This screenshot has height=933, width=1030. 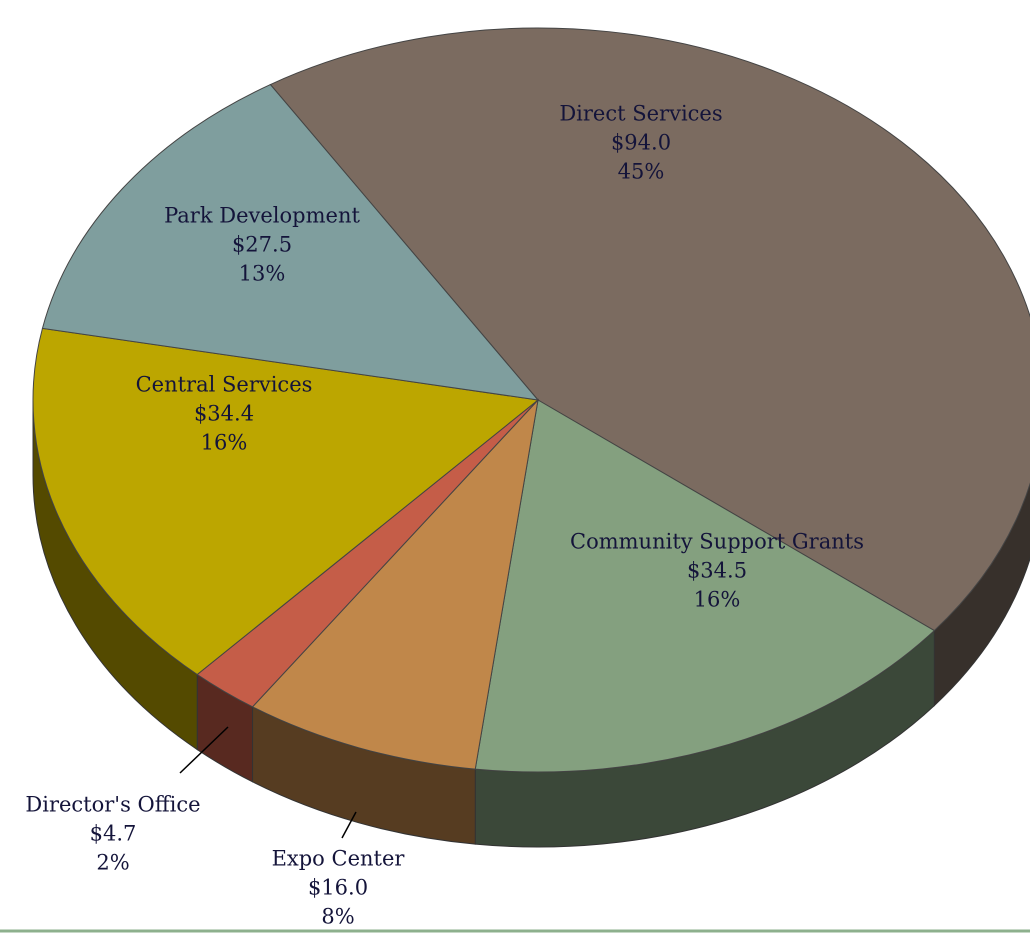 What do you see at coordinates (640, 114) in the screenshot?
I see `slice-label: Direct Services` at bounding box center [640, 114].